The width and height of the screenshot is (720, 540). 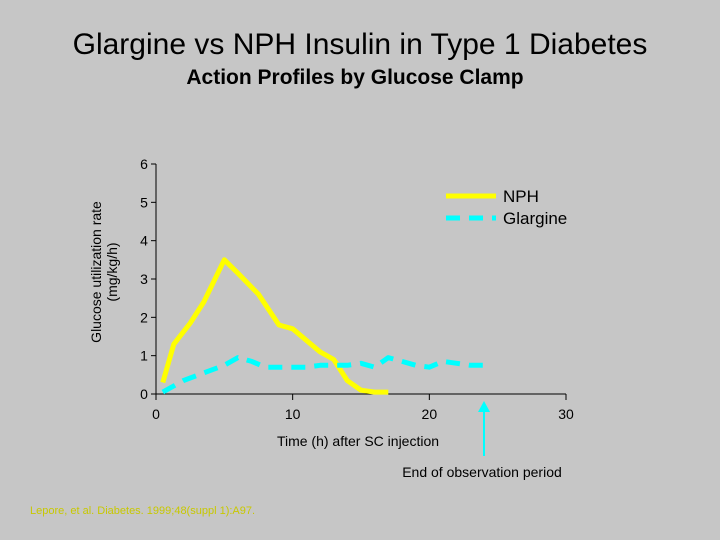 What do you see at coordinates (482, 472) in the screenshot?
I see `observation-end-label: End of observation period` at bounding box center [482, 472].